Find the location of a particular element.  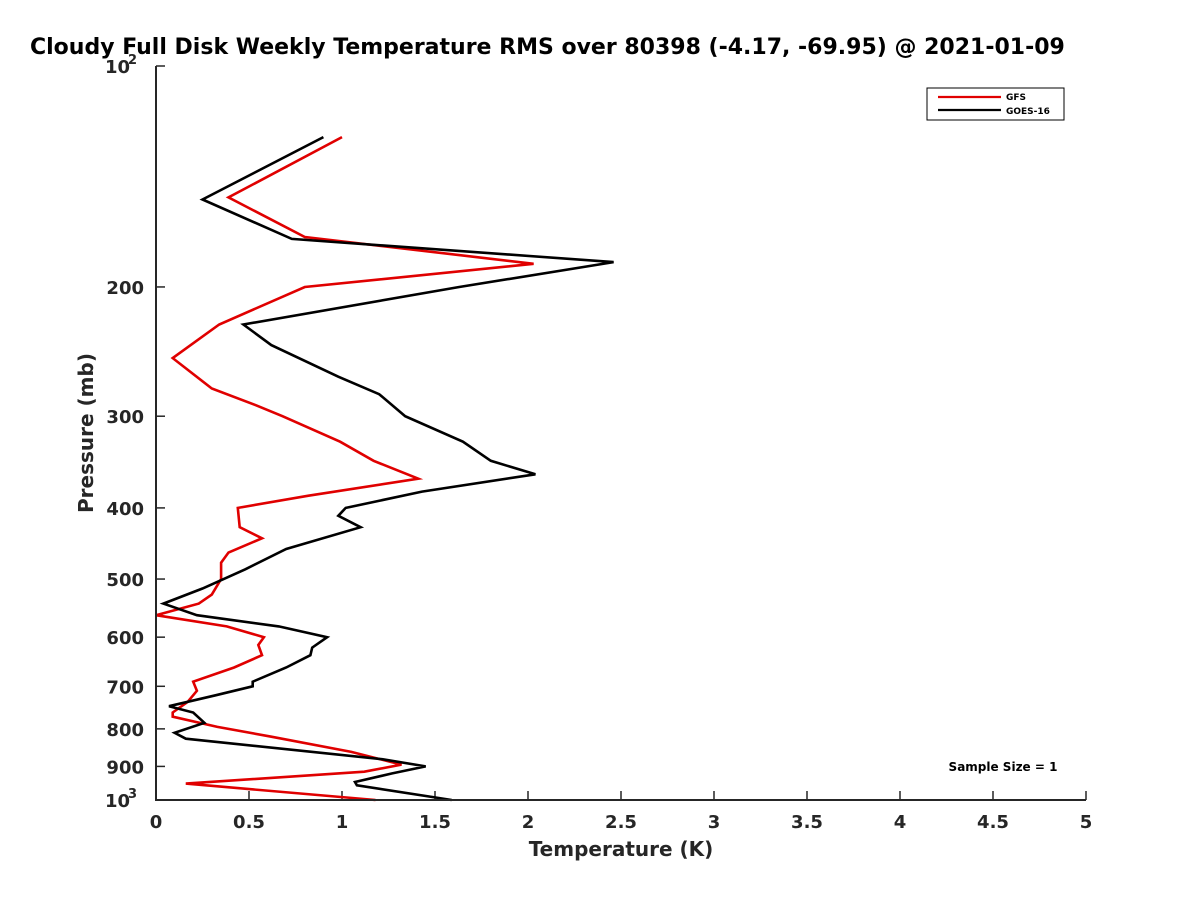

legend-label-gfs: GFS is located at coordinates (1016, 98).